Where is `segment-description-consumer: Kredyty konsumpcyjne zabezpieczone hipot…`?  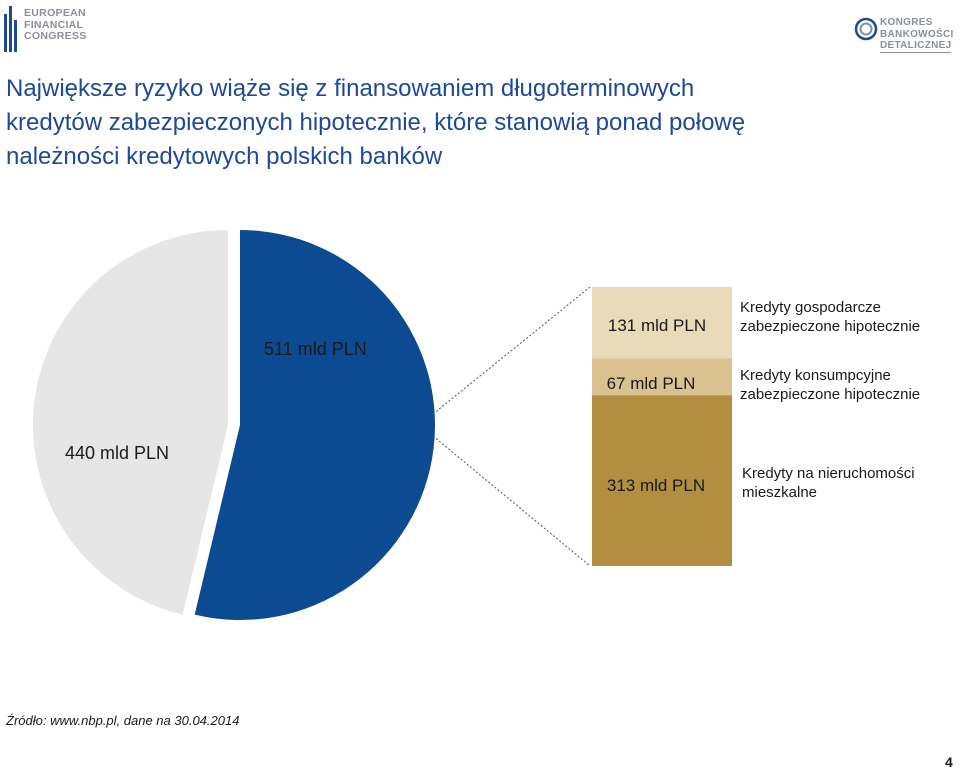
segment-description-consumer: Kredyty konsumpcyjne zabezpieczone hipot… is located at coordinates (830, 385).